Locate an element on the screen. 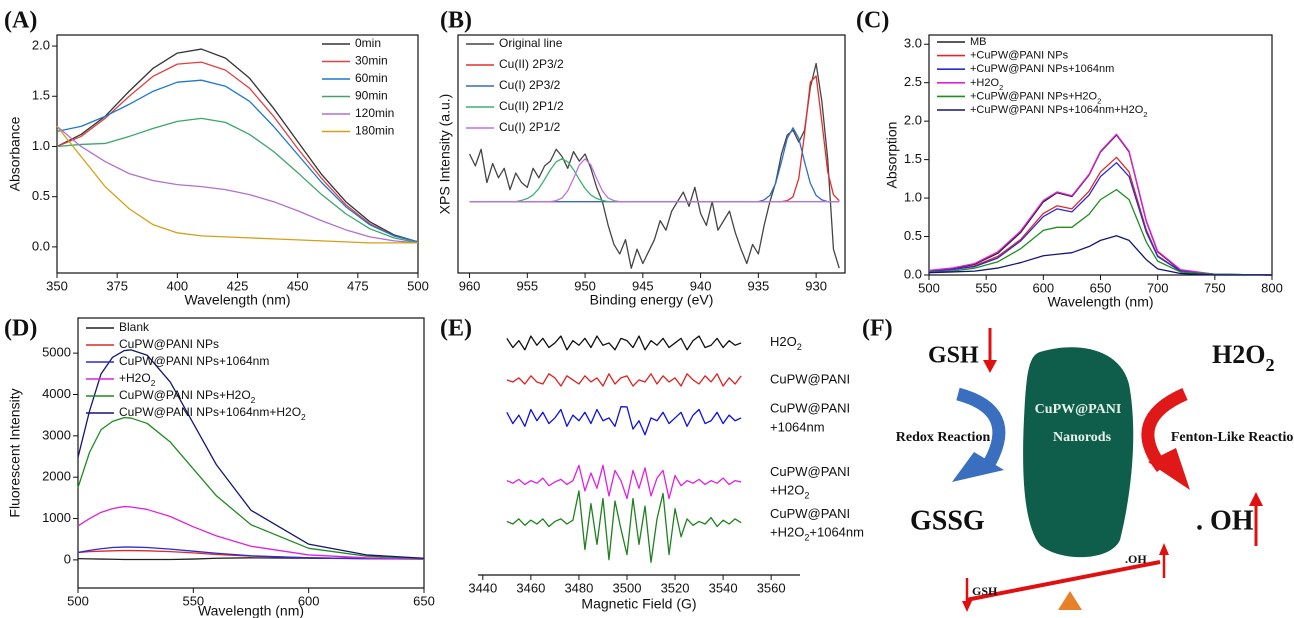 Image resolution: width=1294 pixels, height=618 pixels. x-tick-label: 3440 is located at coordinates (482, 587).